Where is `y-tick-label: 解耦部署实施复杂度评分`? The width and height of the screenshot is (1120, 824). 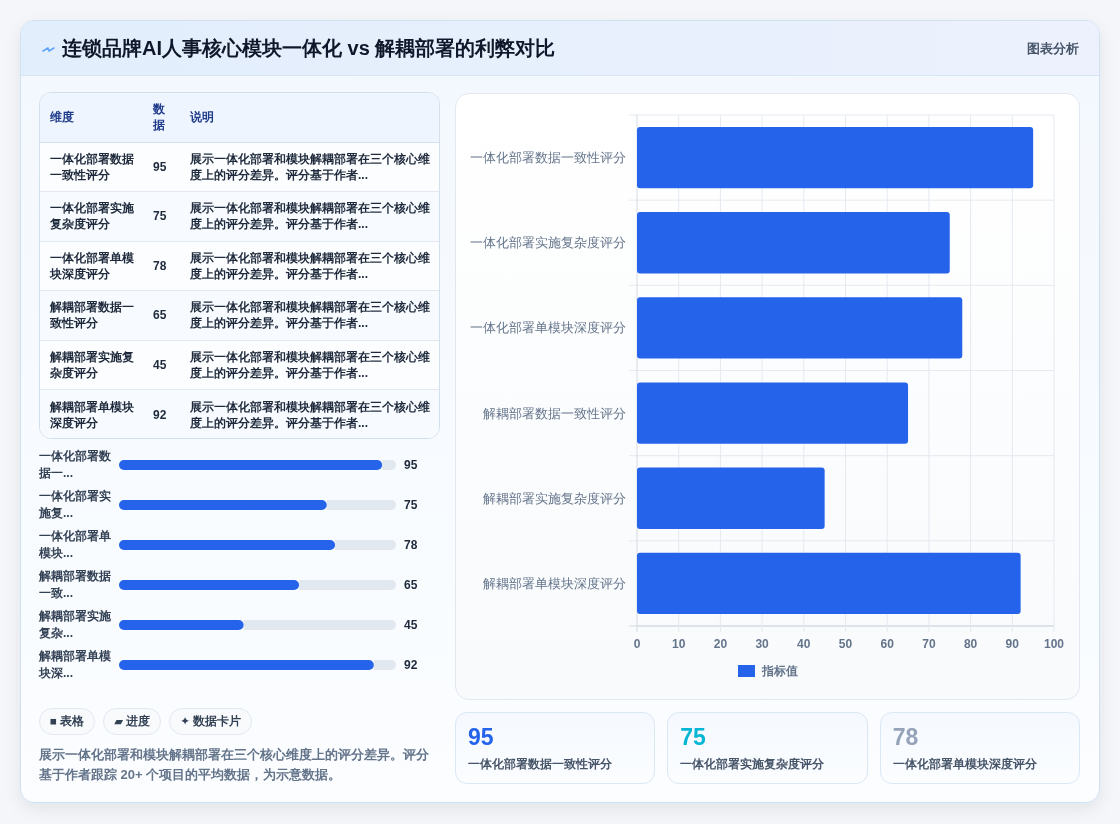 y-tick-label: 解耦部署实施复杂度评分 is located at coordinates (554, 498).